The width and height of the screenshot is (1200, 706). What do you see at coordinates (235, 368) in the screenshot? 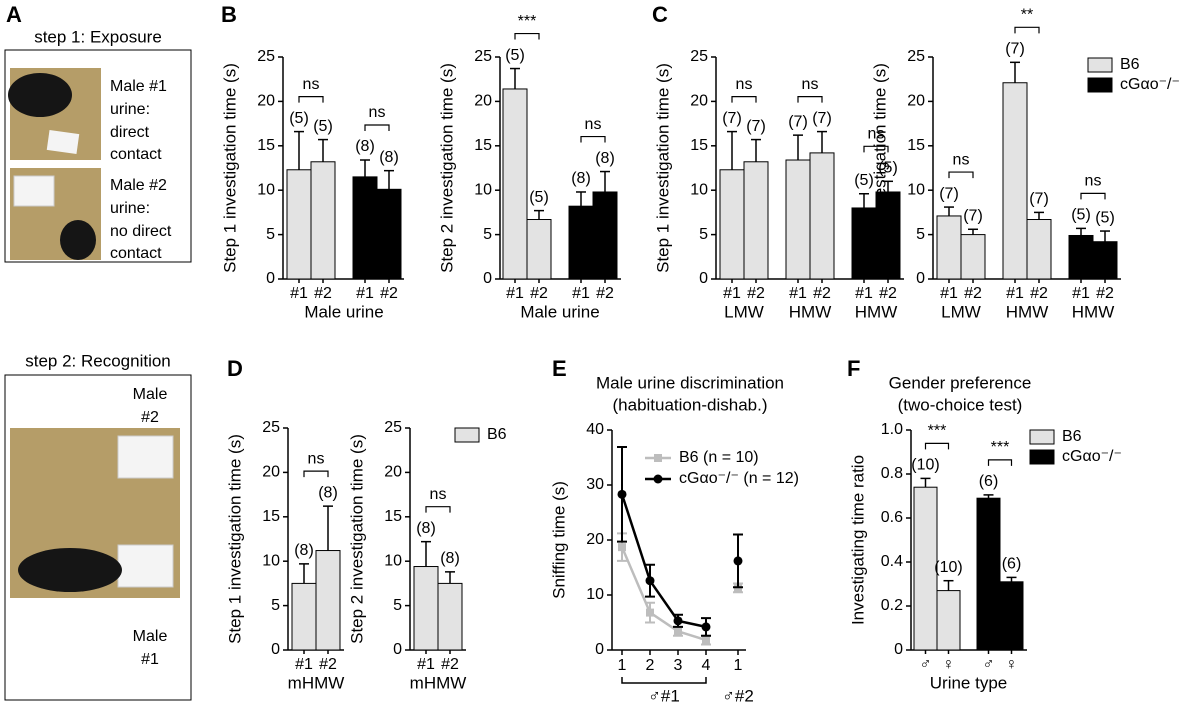
I see `panel-letter: D` at bounding box center [235, 368].